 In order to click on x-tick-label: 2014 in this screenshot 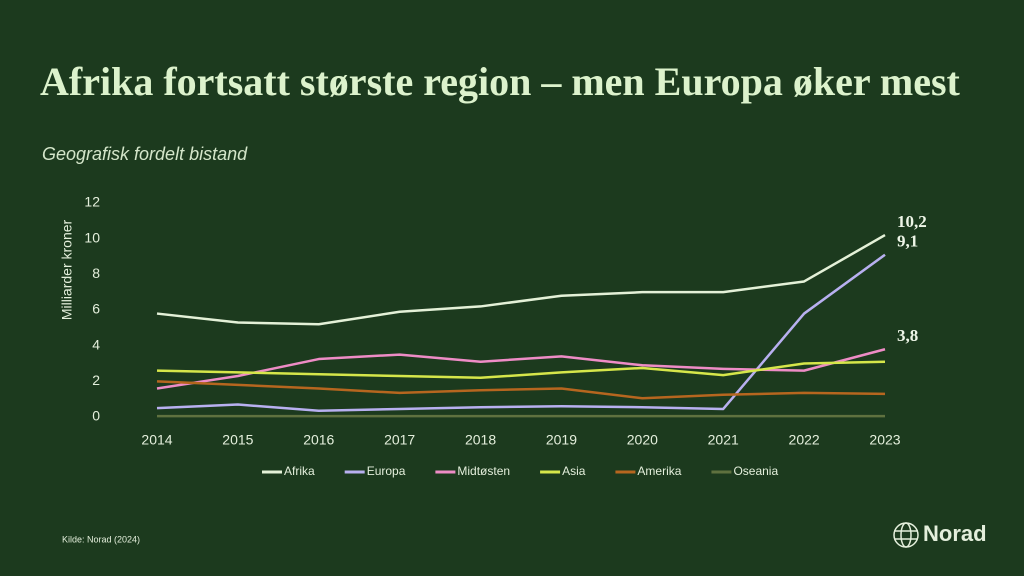, I will do `click(156, 440)`.